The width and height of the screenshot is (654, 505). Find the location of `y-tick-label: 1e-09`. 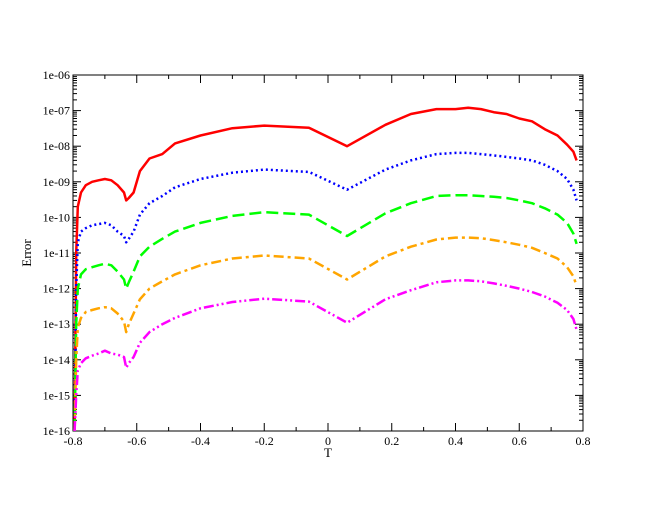

y-tick-label: 1e-09 is located at coordinates (56, 182).